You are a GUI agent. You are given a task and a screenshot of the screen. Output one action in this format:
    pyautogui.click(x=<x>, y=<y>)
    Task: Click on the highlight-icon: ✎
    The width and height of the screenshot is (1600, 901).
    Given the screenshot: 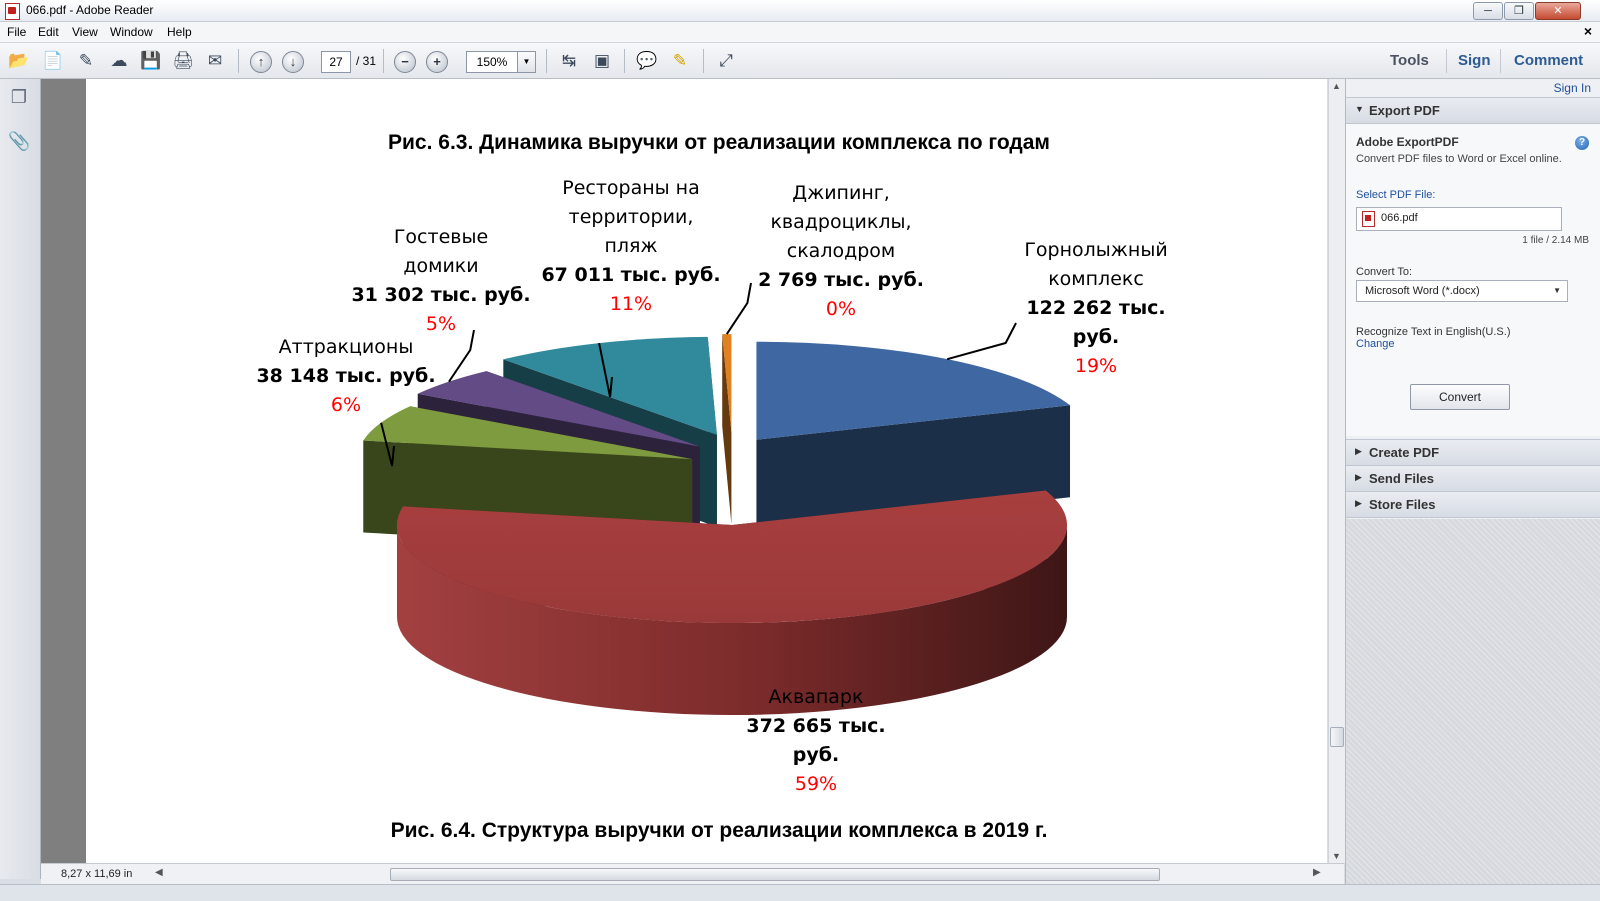 What is the action you would take?
    pyautogui.click(x=680, y=60)
    